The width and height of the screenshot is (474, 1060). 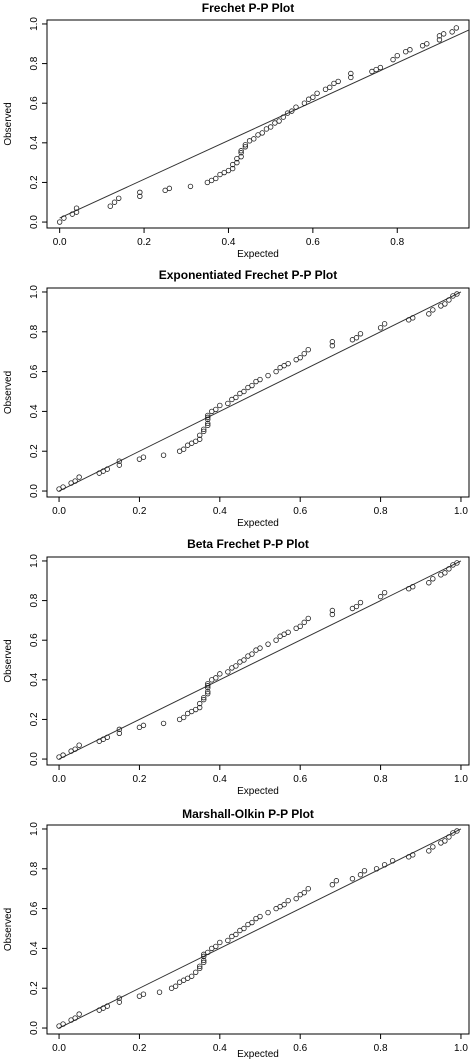 What do you see at coordinates (34, 759) in the screenshot?
I see `y-tick-label: 0.0` at bounding box center [34, 759].